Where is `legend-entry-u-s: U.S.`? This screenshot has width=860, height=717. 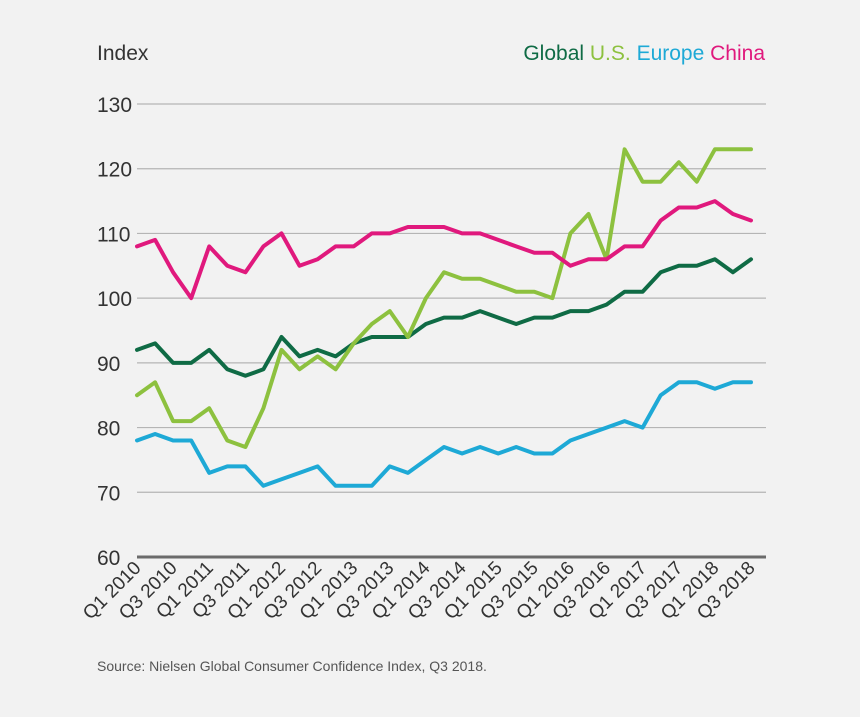 legend-entry-u-s: U.S. is located at coordinates (607, 53).